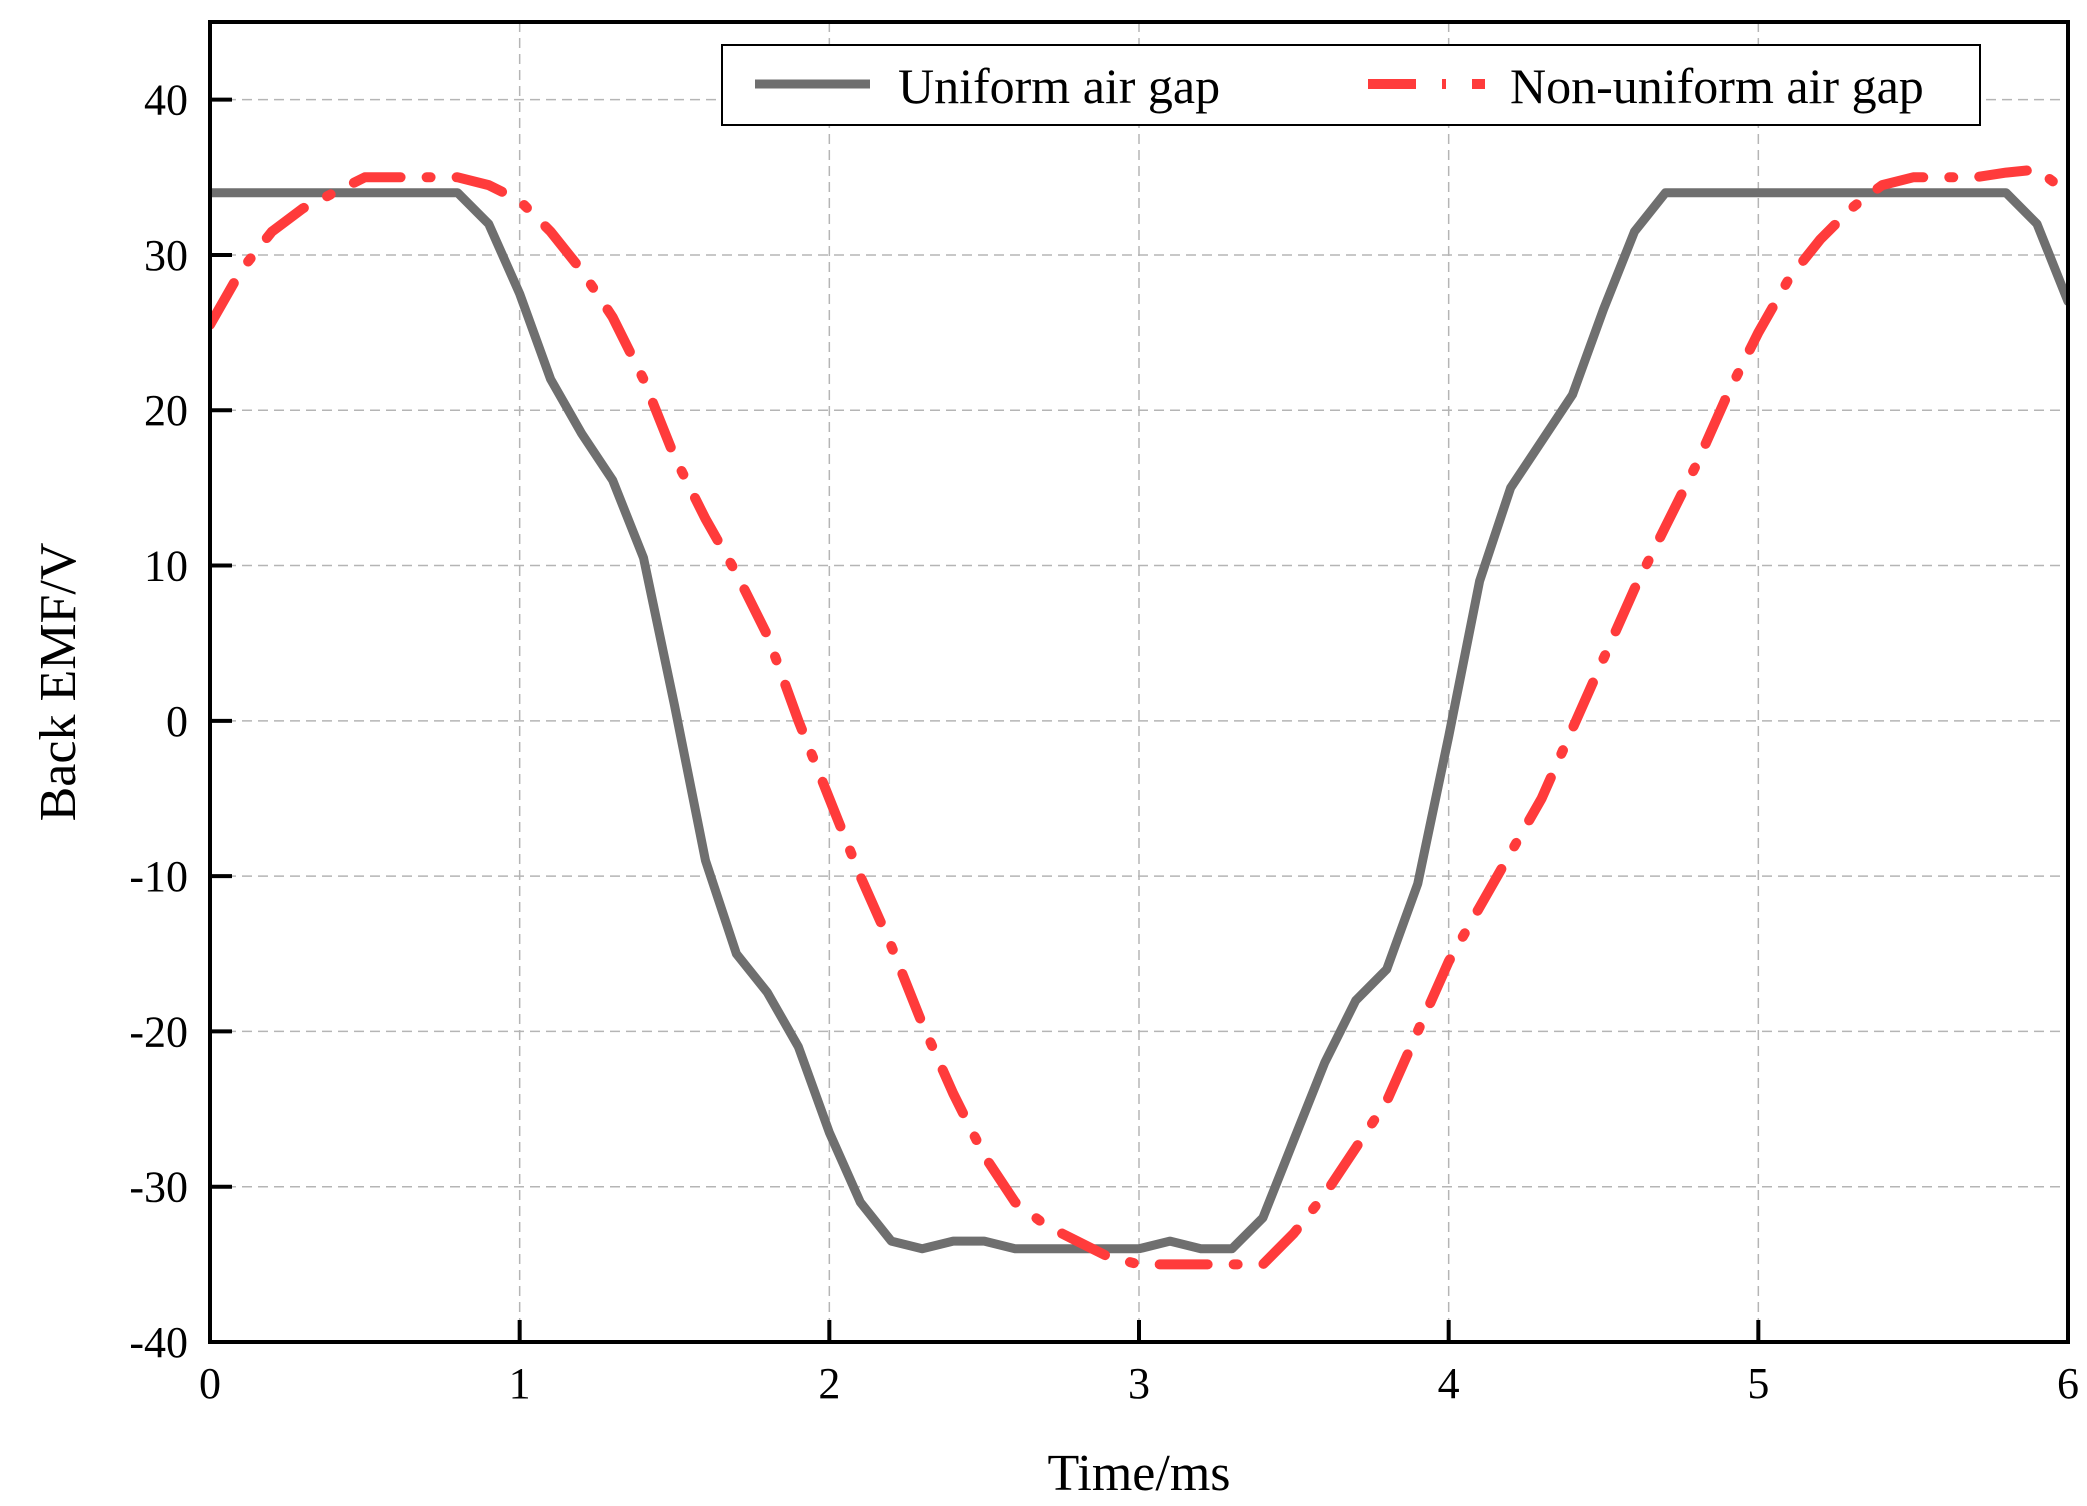 This screenshot has width=2087, height=1506. What do you see at coordinates (58, 682) in the screenshot?
I see `y-axis-title: Back EMF/V` at bounding box center [58, 682].